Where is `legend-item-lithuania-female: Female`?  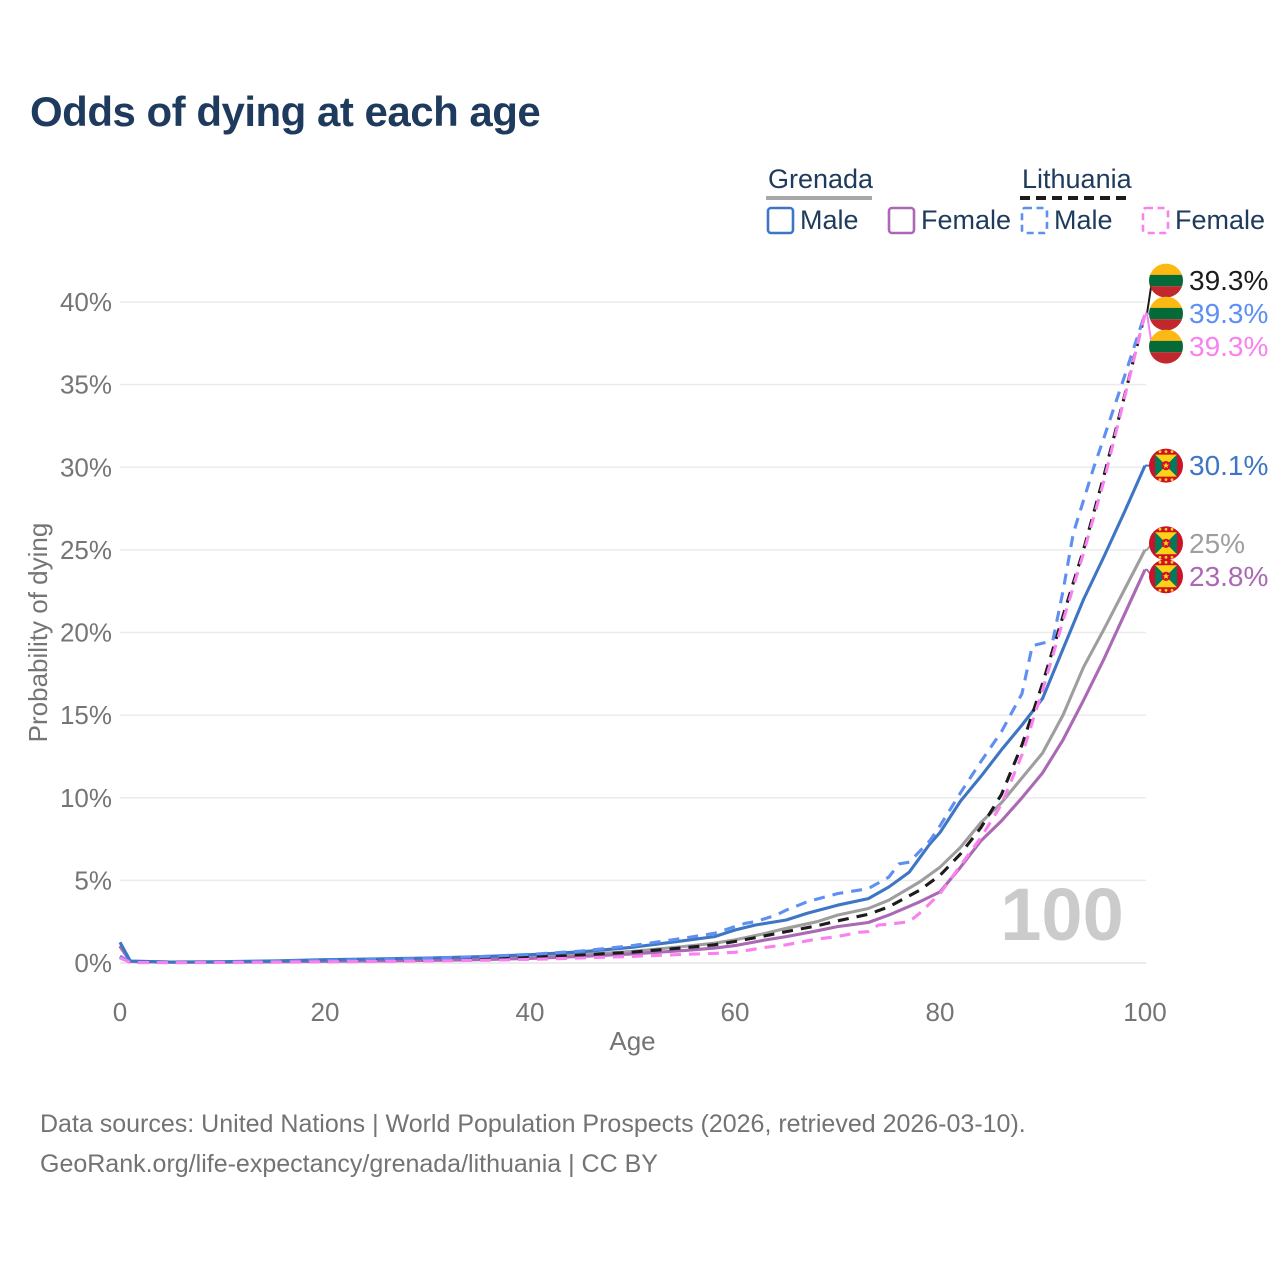 legend-item-lithuania-female: Female is located at coordinates (1203, 220).